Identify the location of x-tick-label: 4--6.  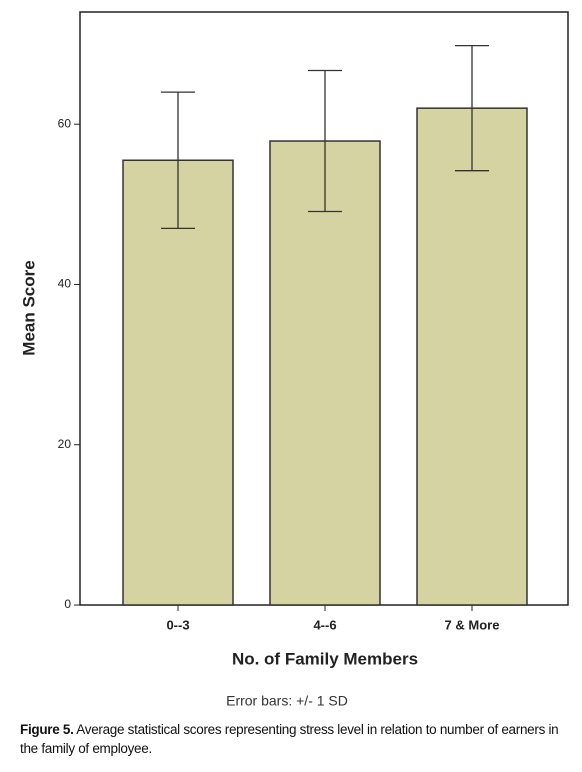
(324, 624).